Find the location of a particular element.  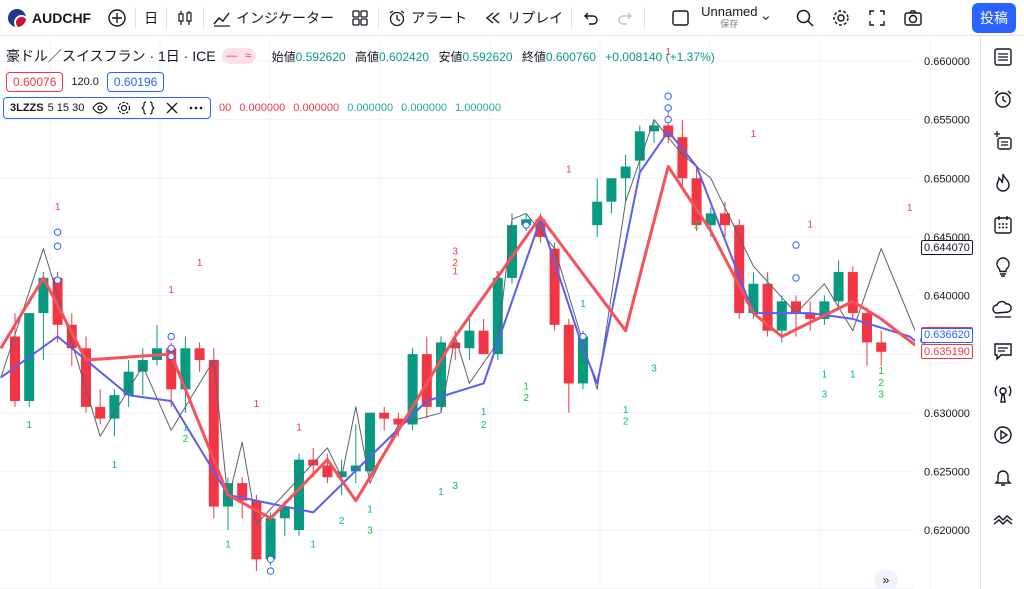

fullscreen-icon is located at coordinates (877, 17).